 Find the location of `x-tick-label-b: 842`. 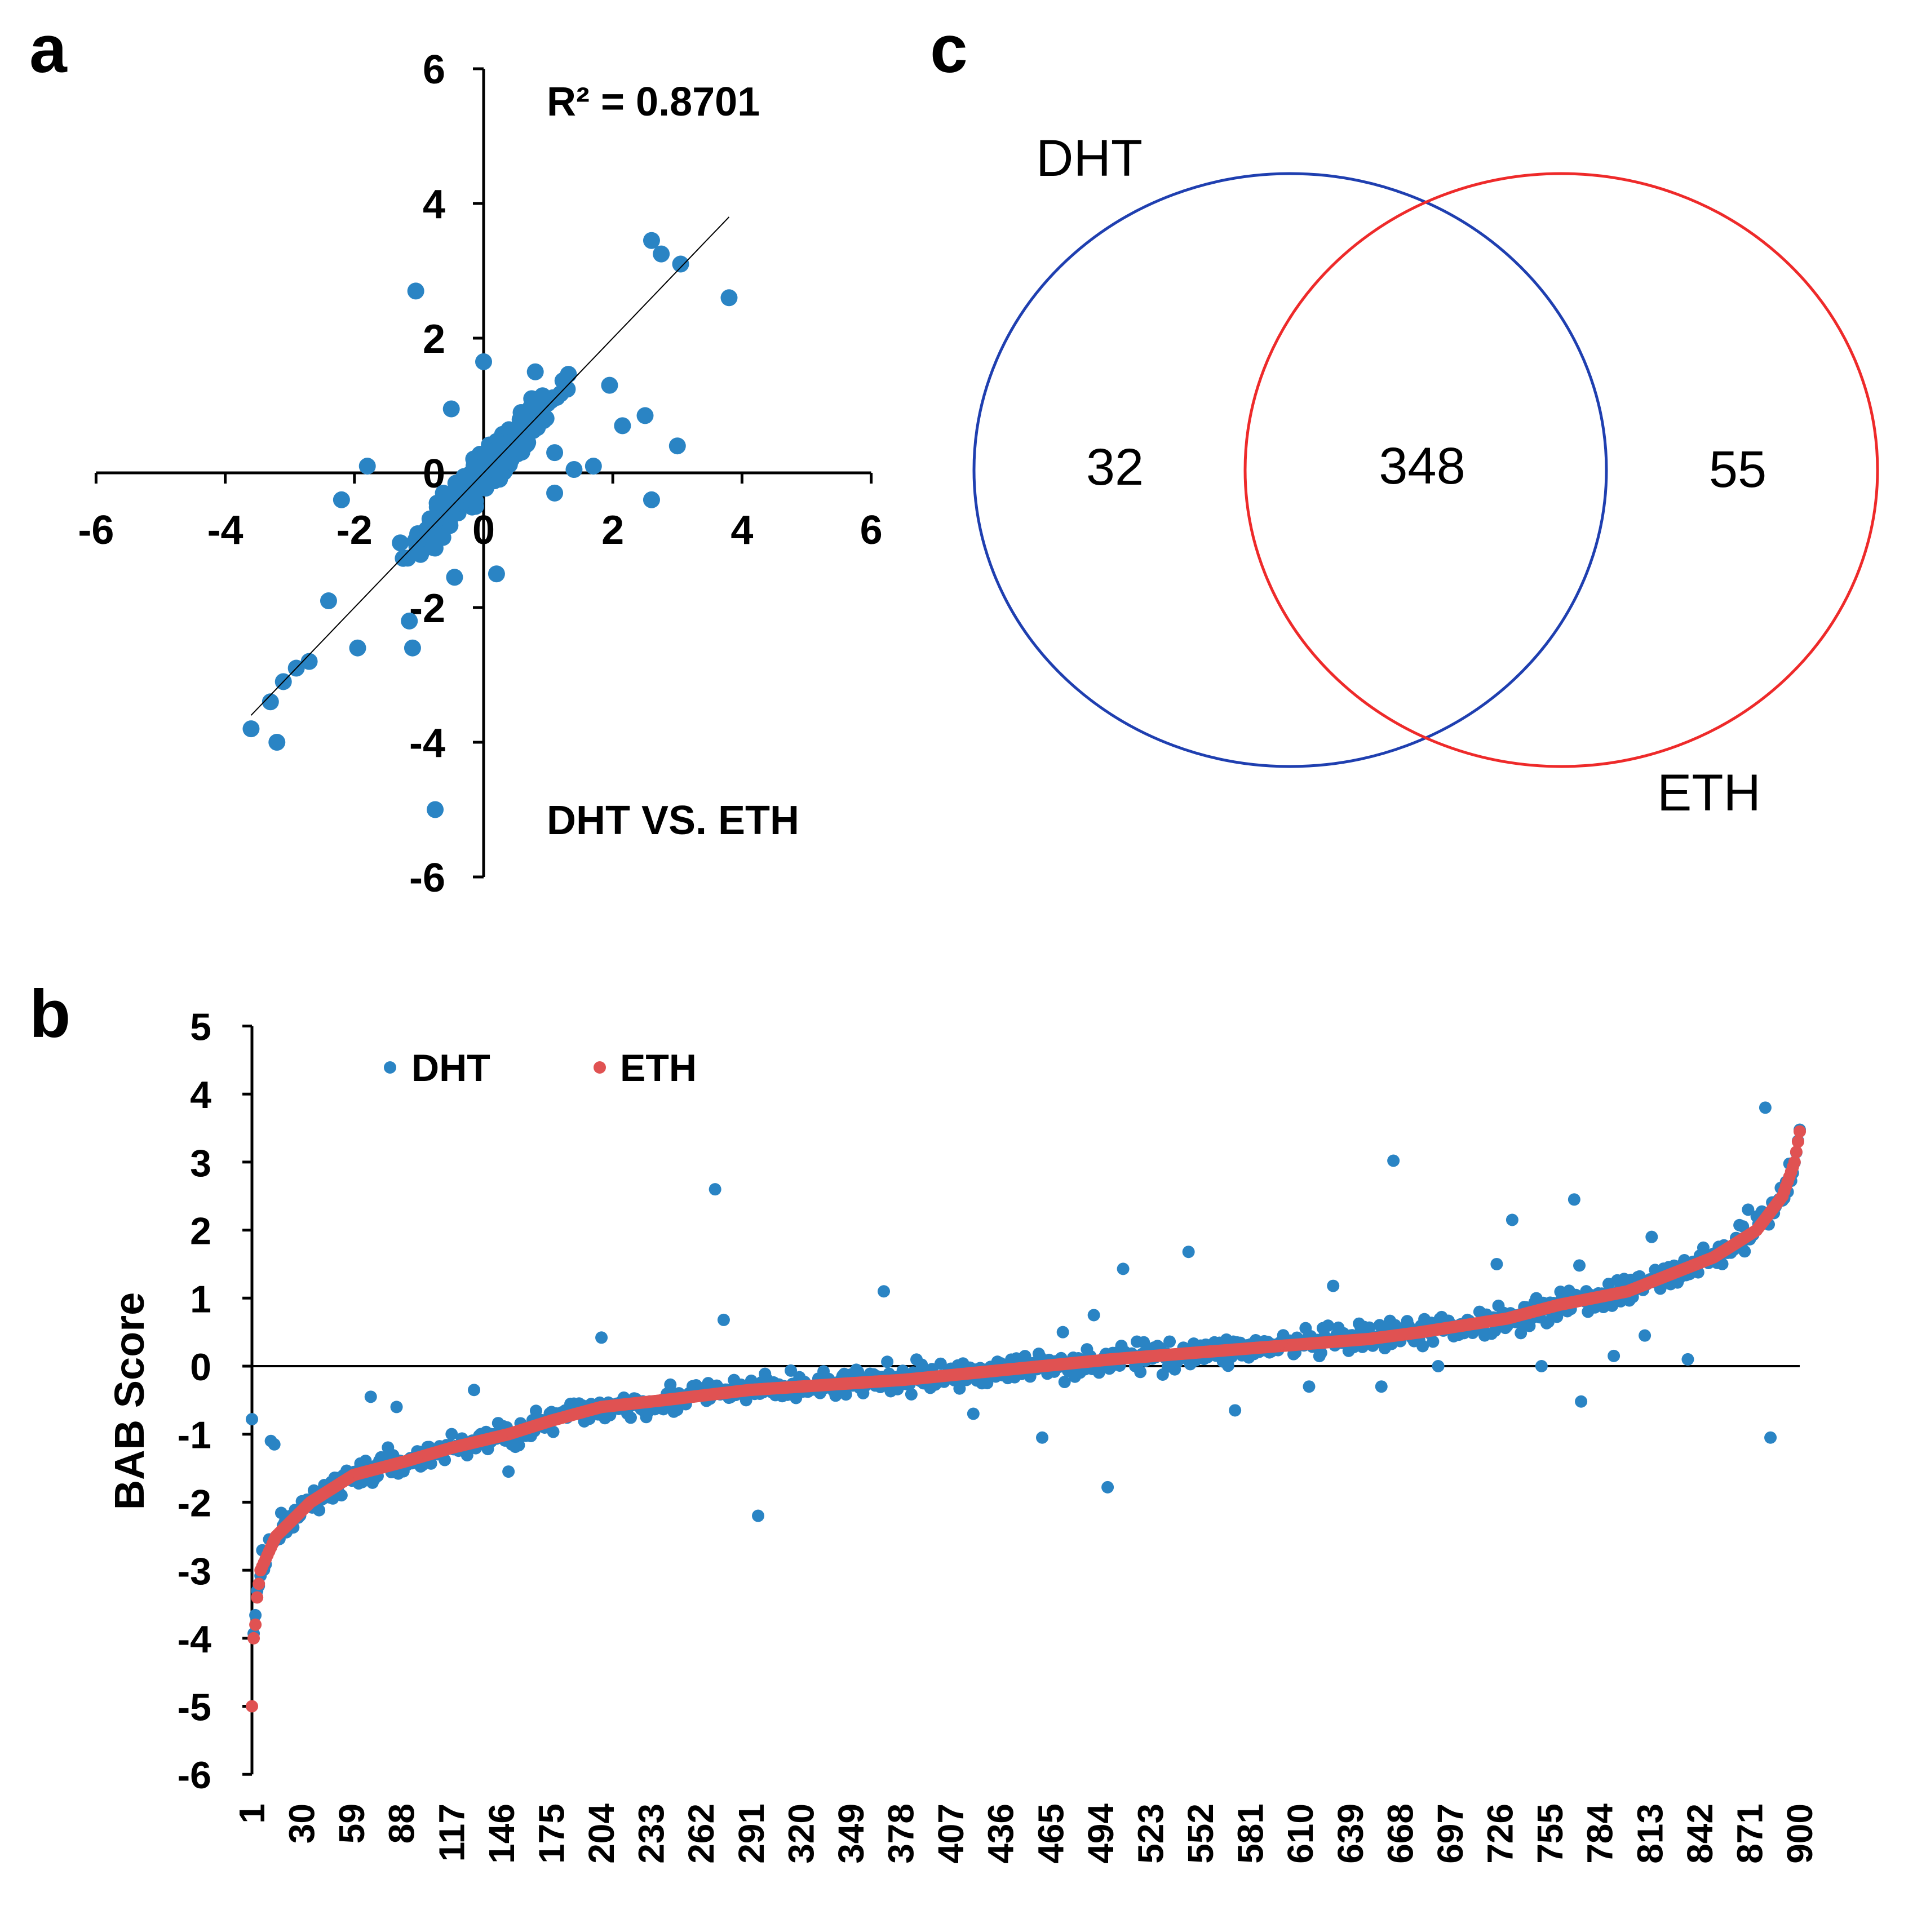

x-tick-label-b: 842 is located at coordinates (1700, 1834).